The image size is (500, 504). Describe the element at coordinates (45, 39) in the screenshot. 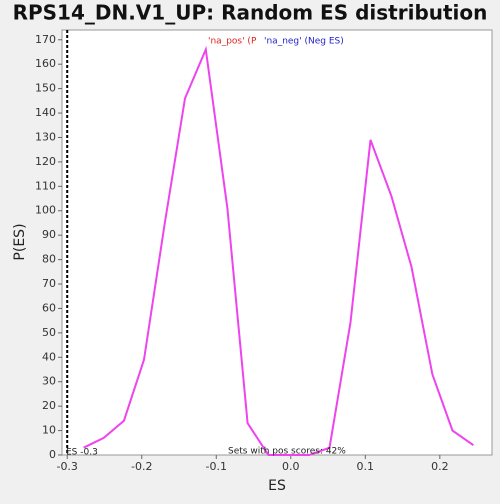

I see `y-tick-label: 170` at that location.